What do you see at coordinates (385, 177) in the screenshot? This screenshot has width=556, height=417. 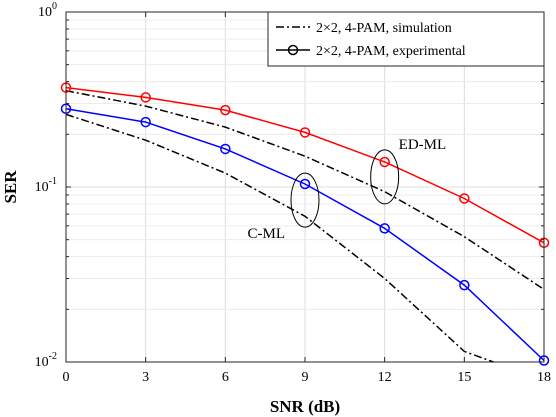 I see `ed-ml-ellipse` at bounding box center [385, 177].